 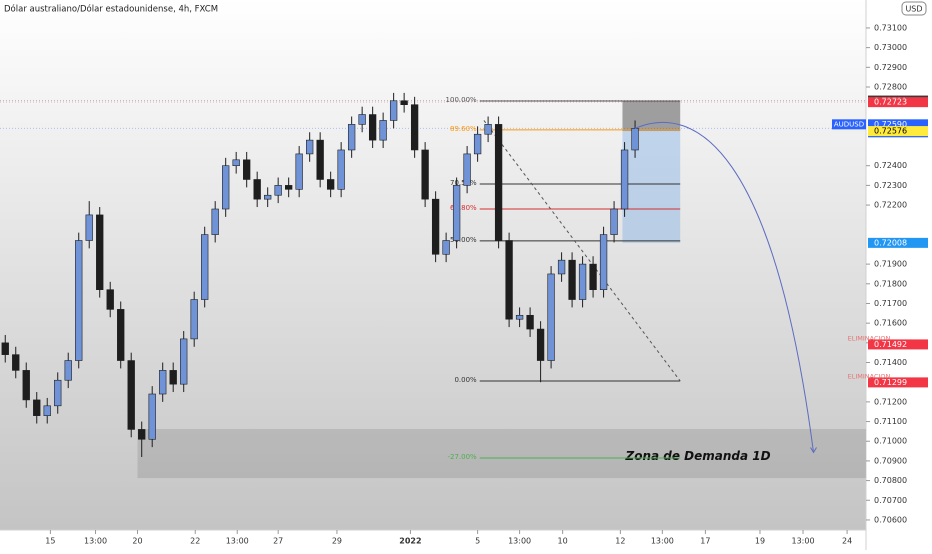 I want to click on y-tick-label: 0.72200, so click(x=890, y=205).